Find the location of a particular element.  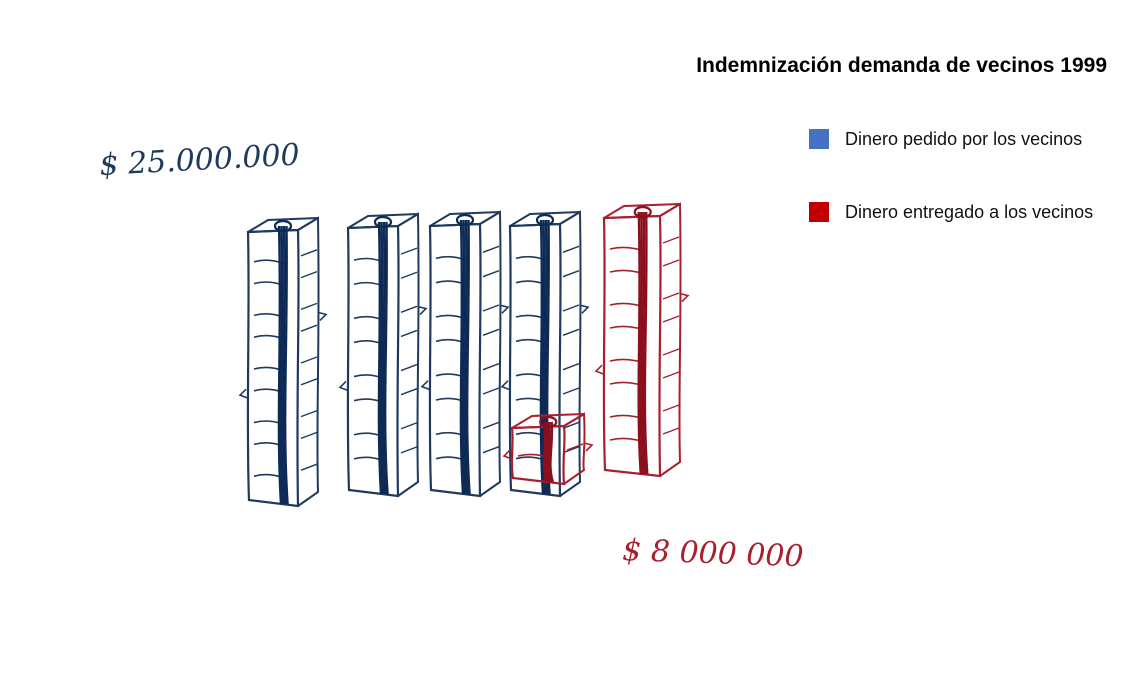

legend-label-delivered: Dinero entregado a los vecinos is located at coordinates (969, 211).